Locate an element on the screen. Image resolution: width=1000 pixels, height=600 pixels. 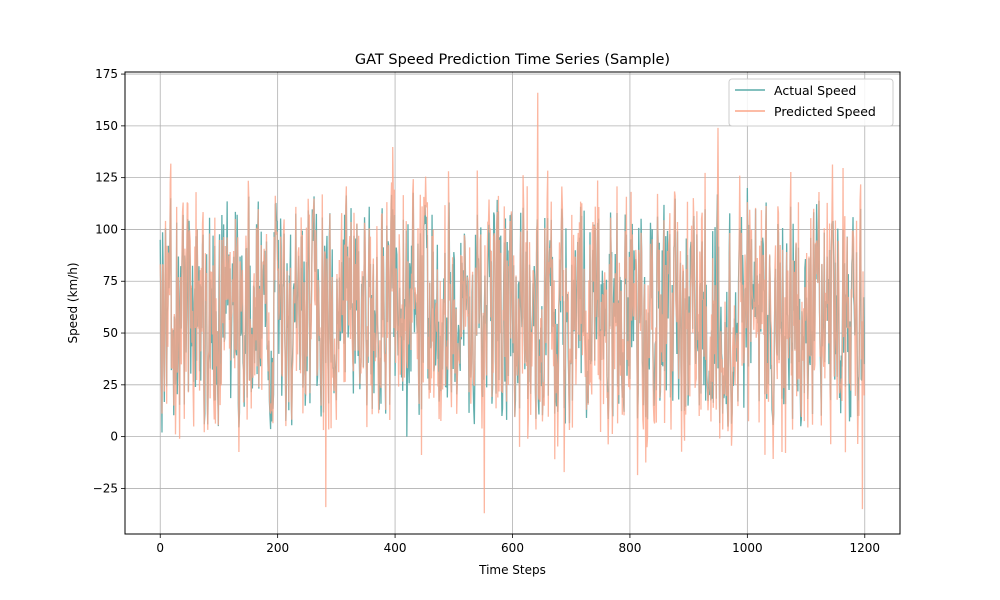
y-tick-label: 25 is located at coordinates (110, 385).